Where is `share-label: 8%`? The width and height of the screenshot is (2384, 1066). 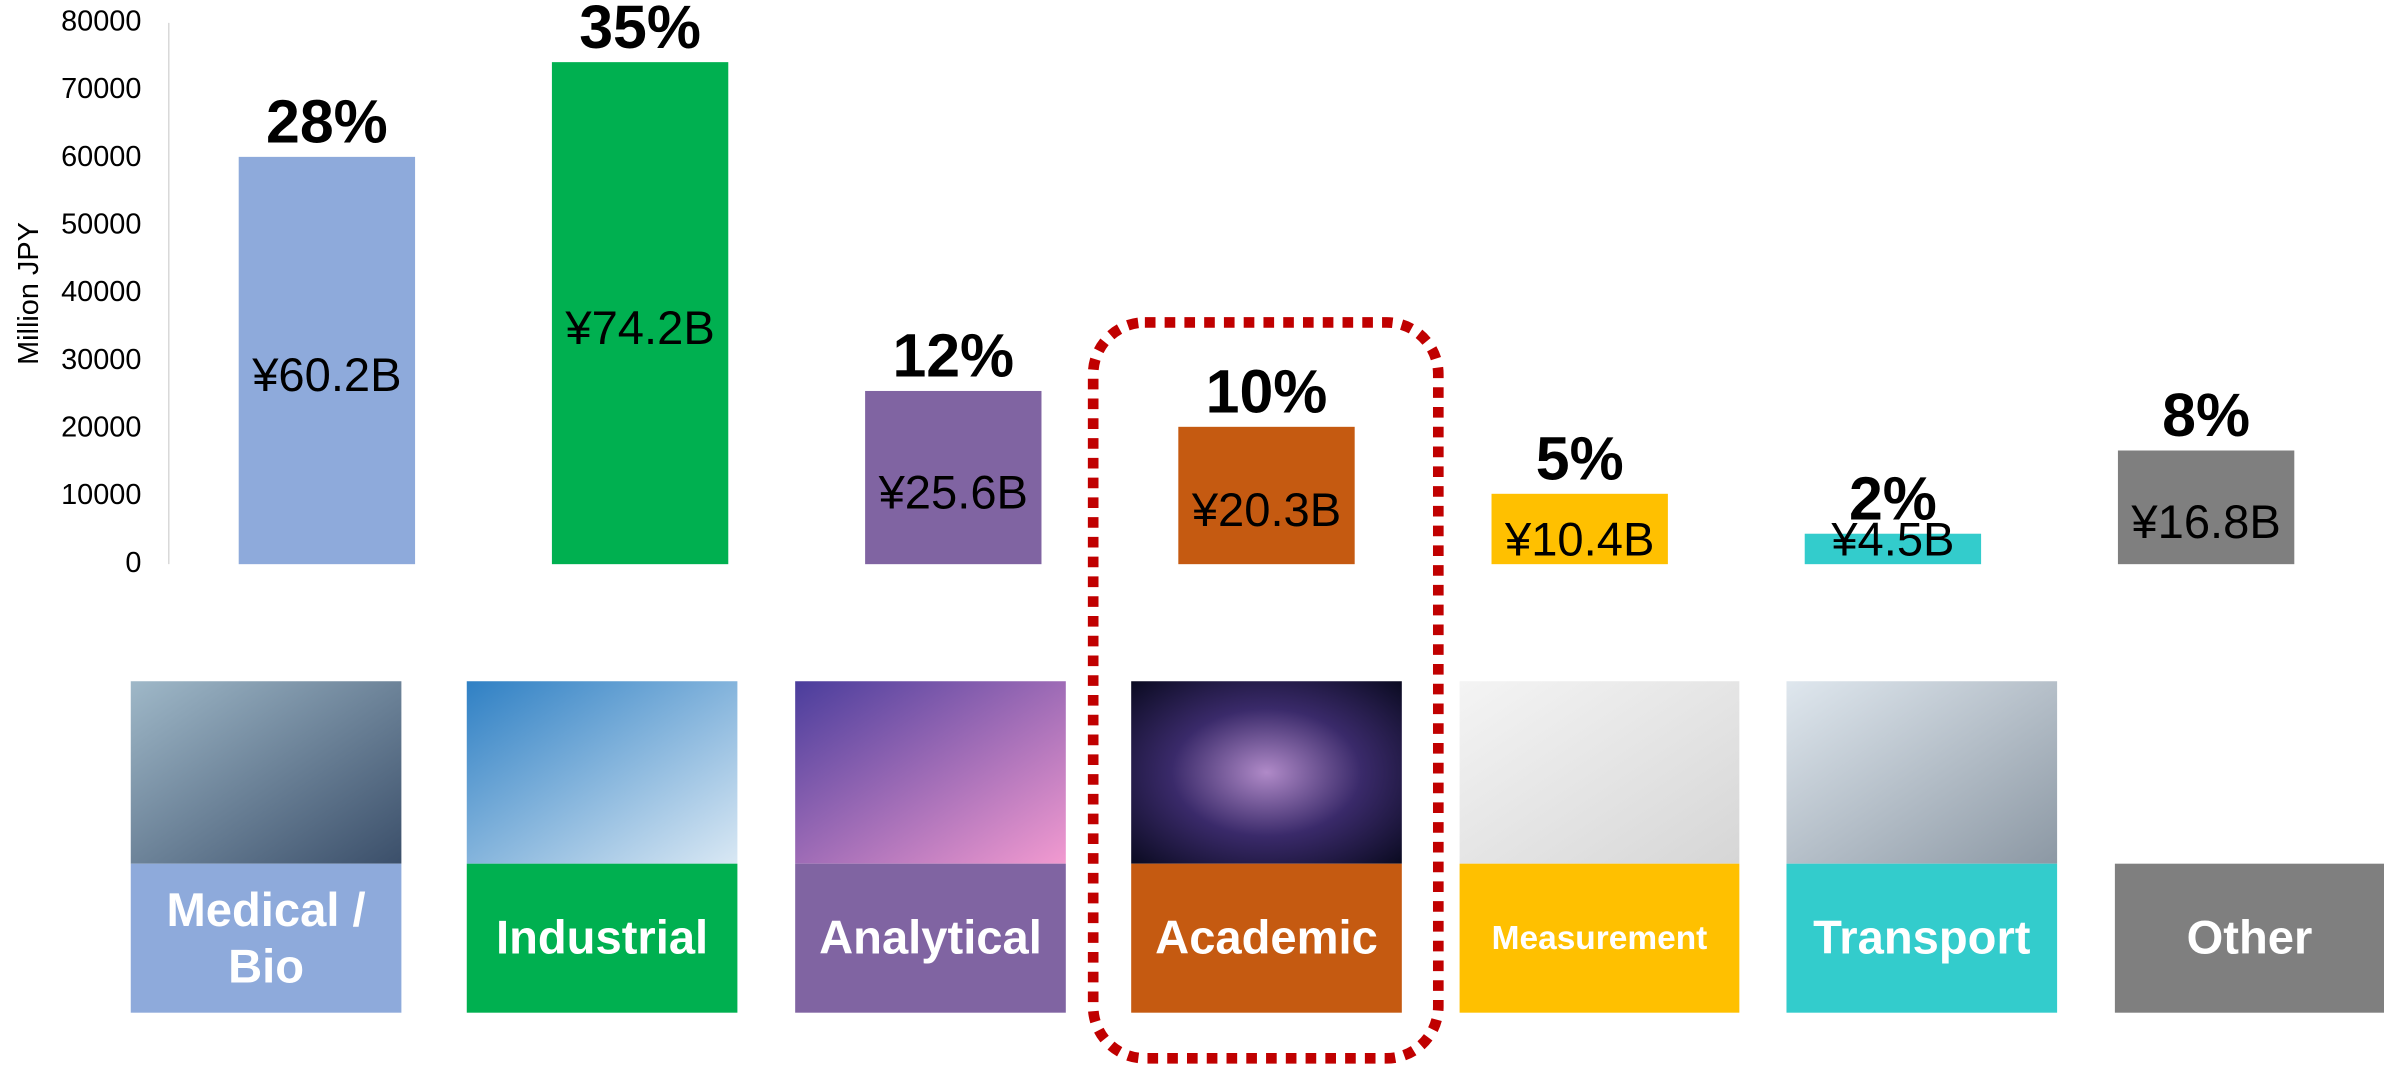 share-label: 8% is located at coordinates (2206, 415).